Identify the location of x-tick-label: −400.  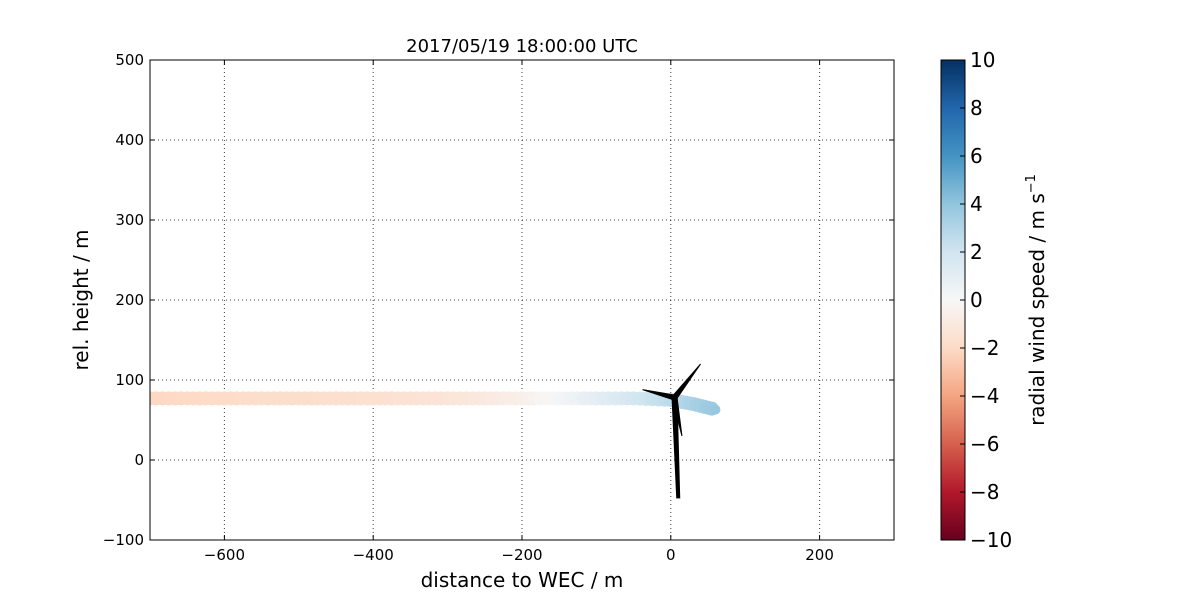
(373, 555).